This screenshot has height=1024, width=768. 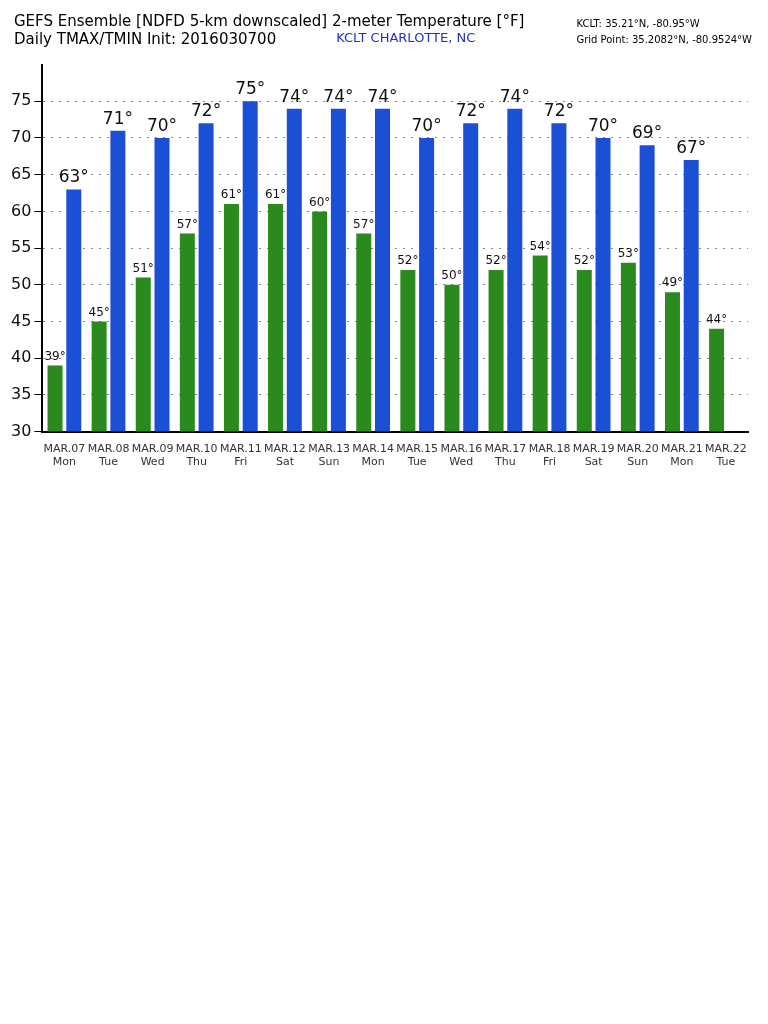 What do you see at coordinates (461, 455) in the screenshot?
I see `x-tick-label: MAR.16 Wed` at bounding box center [461, 455].